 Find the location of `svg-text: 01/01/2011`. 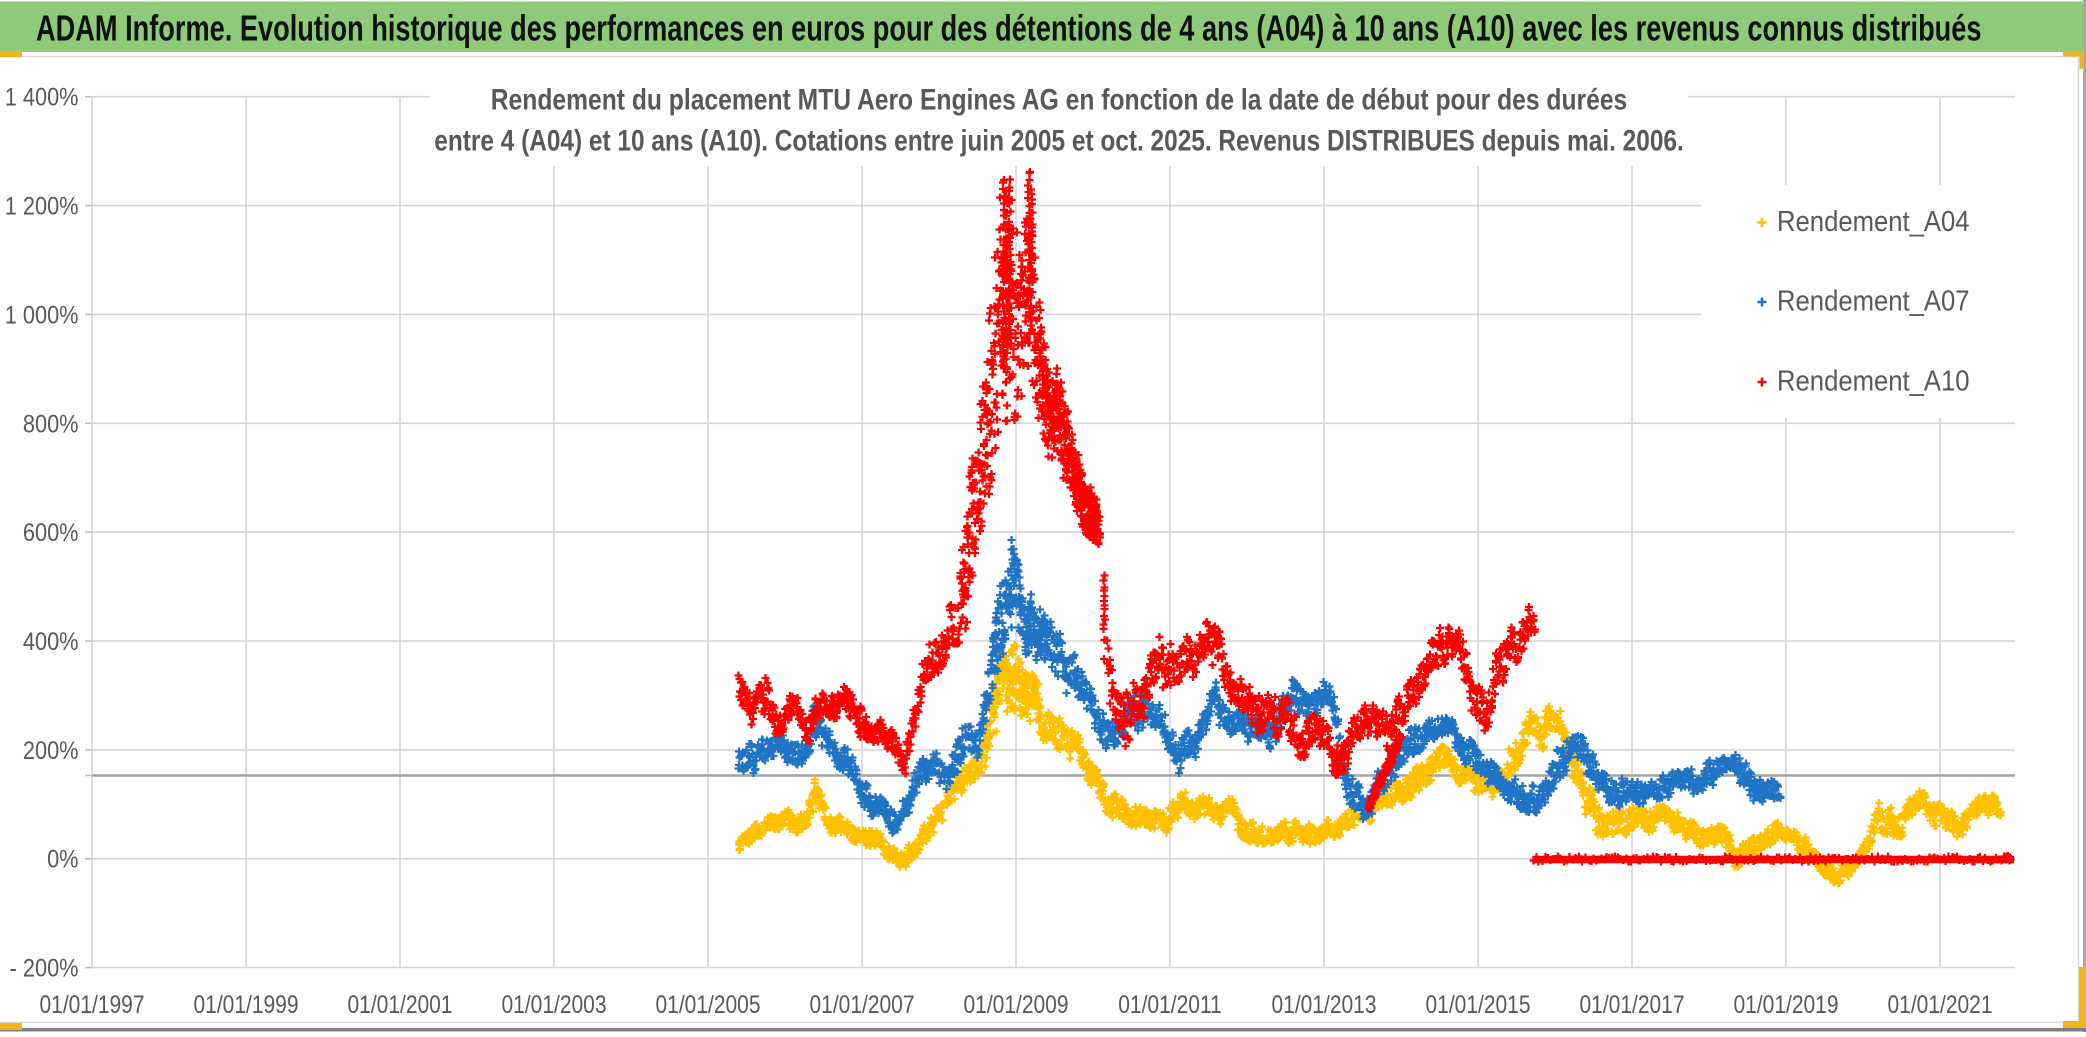

svg-text: 01/01/2011 is located at coordinates (1170, 1004).